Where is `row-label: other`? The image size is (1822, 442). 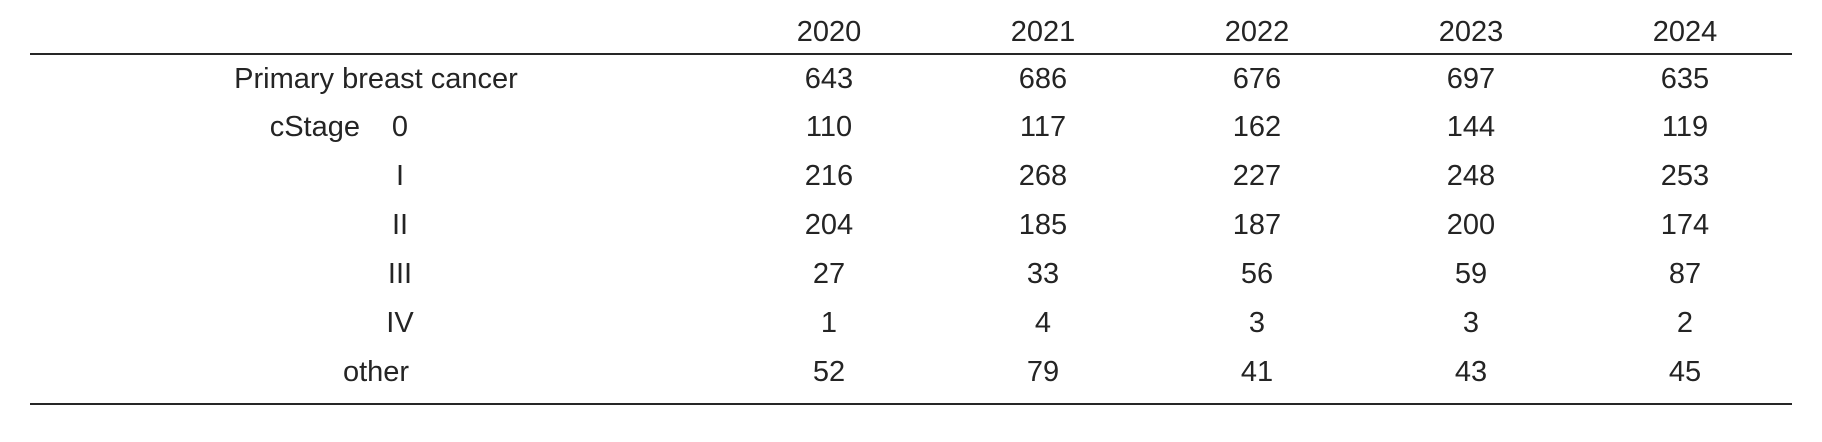
row-label: other is located at coordinates (376, 372).